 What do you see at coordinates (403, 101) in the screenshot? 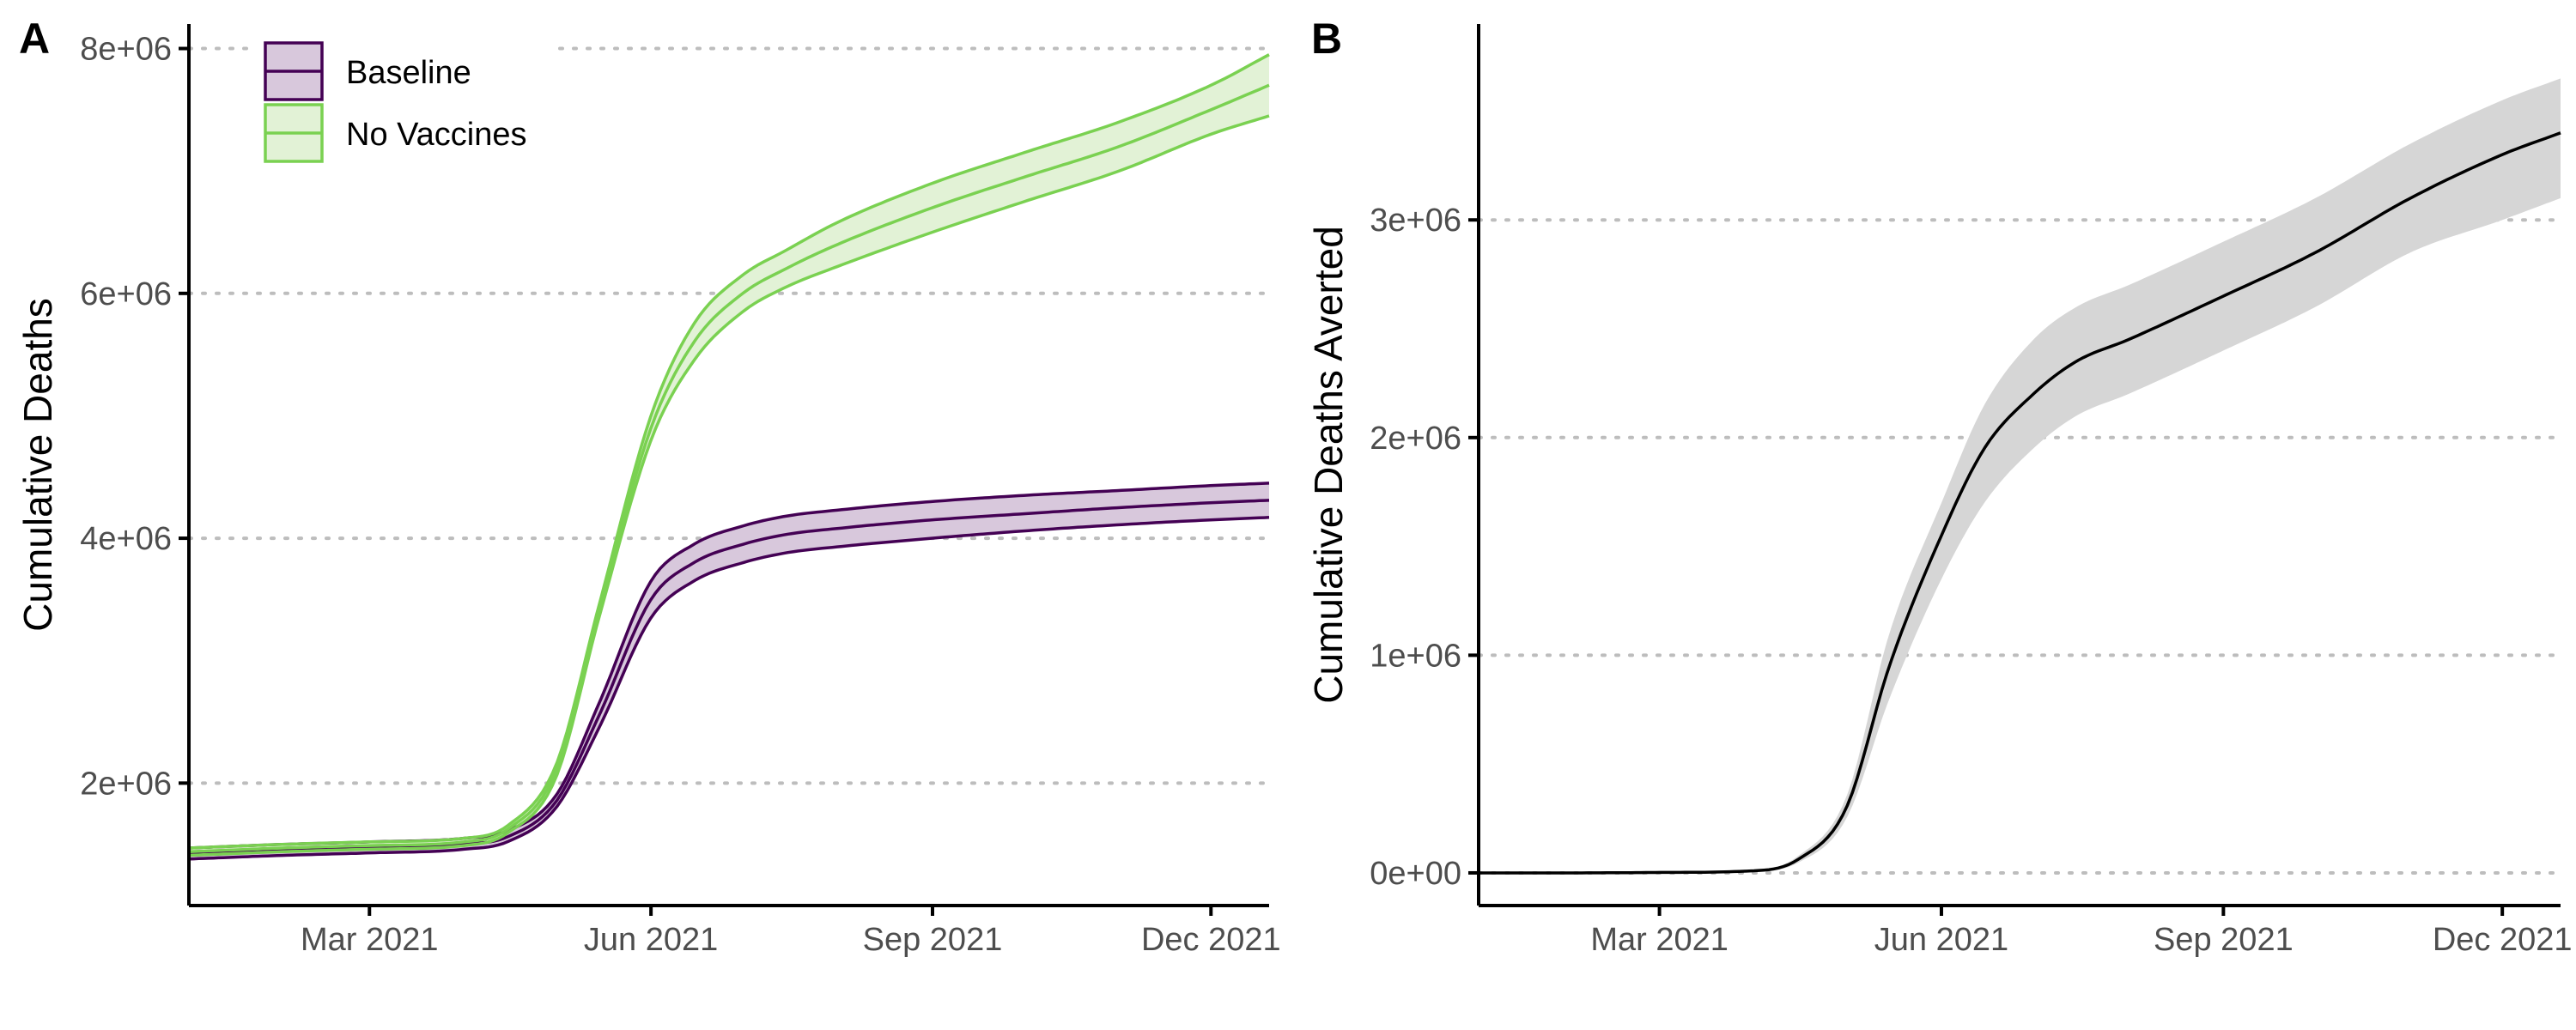
I see `panel-a-legend: Baseline No Vaccines` at bounding box center [403, 101].